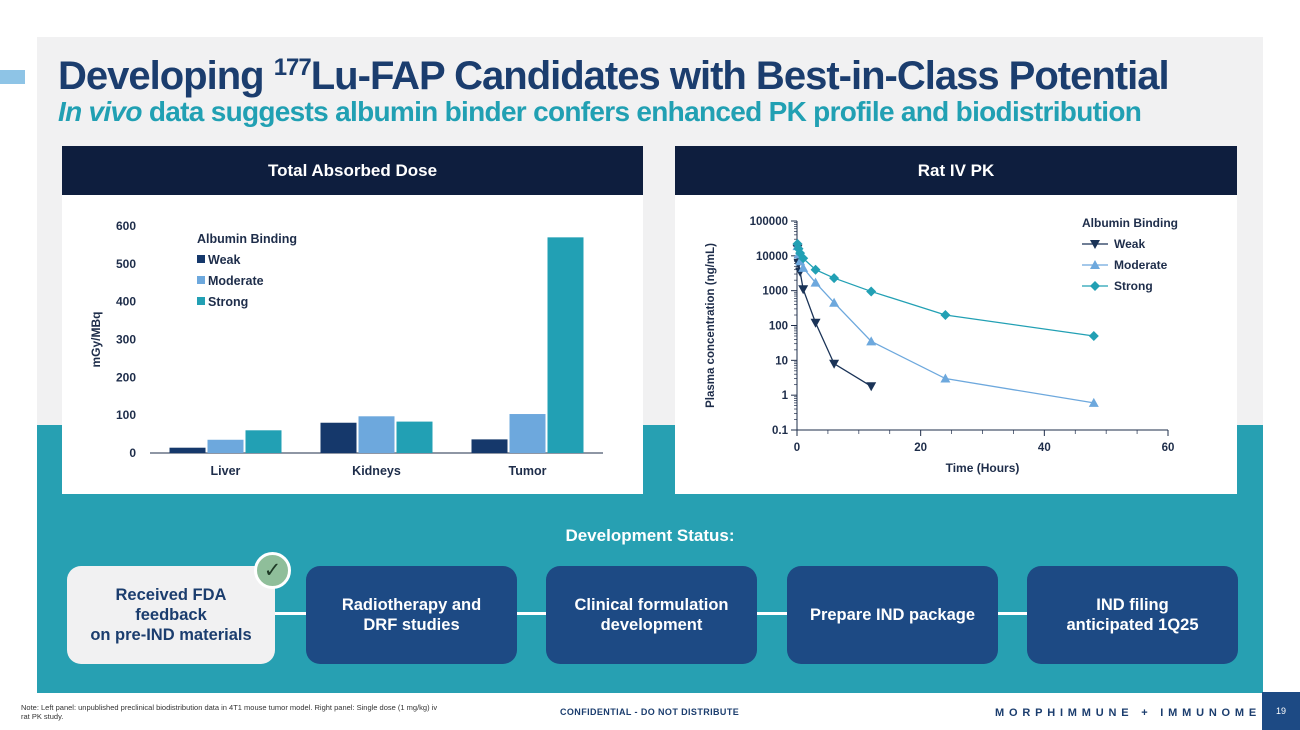  Describe the element at coordinates (1281, 711) in the screenshot. I see `page-number: 19` at that location.